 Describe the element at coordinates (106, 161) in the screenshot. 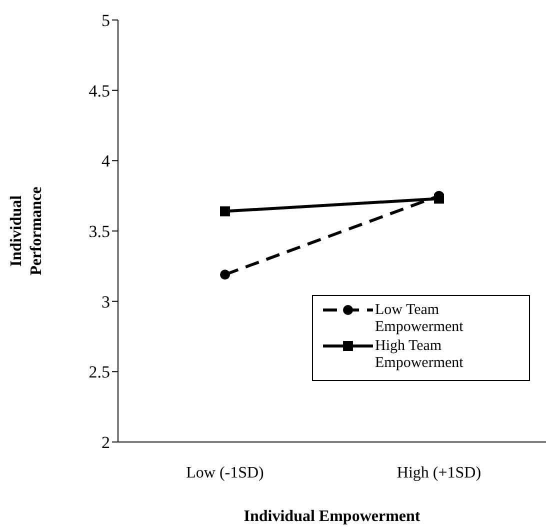

I see `y-tick-label: 4` at that location.